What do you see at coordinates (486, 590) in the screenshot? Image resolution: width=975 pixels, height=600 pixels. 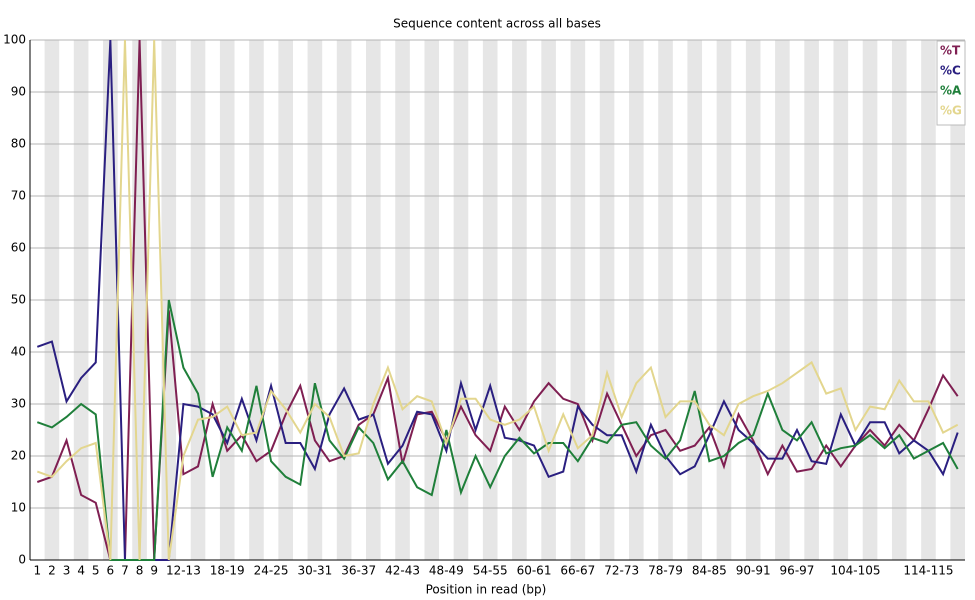 I see `x-axis-label: Position in read (bp)` at bounding box center [486, 590].